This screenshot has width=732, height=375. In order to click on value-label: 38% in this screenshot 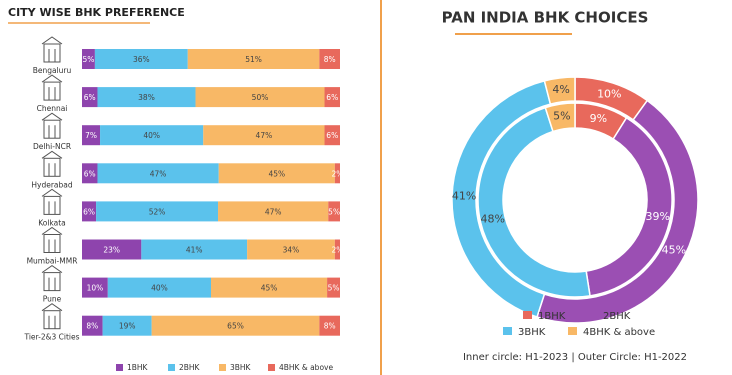, I will do `click(146, 97)`.